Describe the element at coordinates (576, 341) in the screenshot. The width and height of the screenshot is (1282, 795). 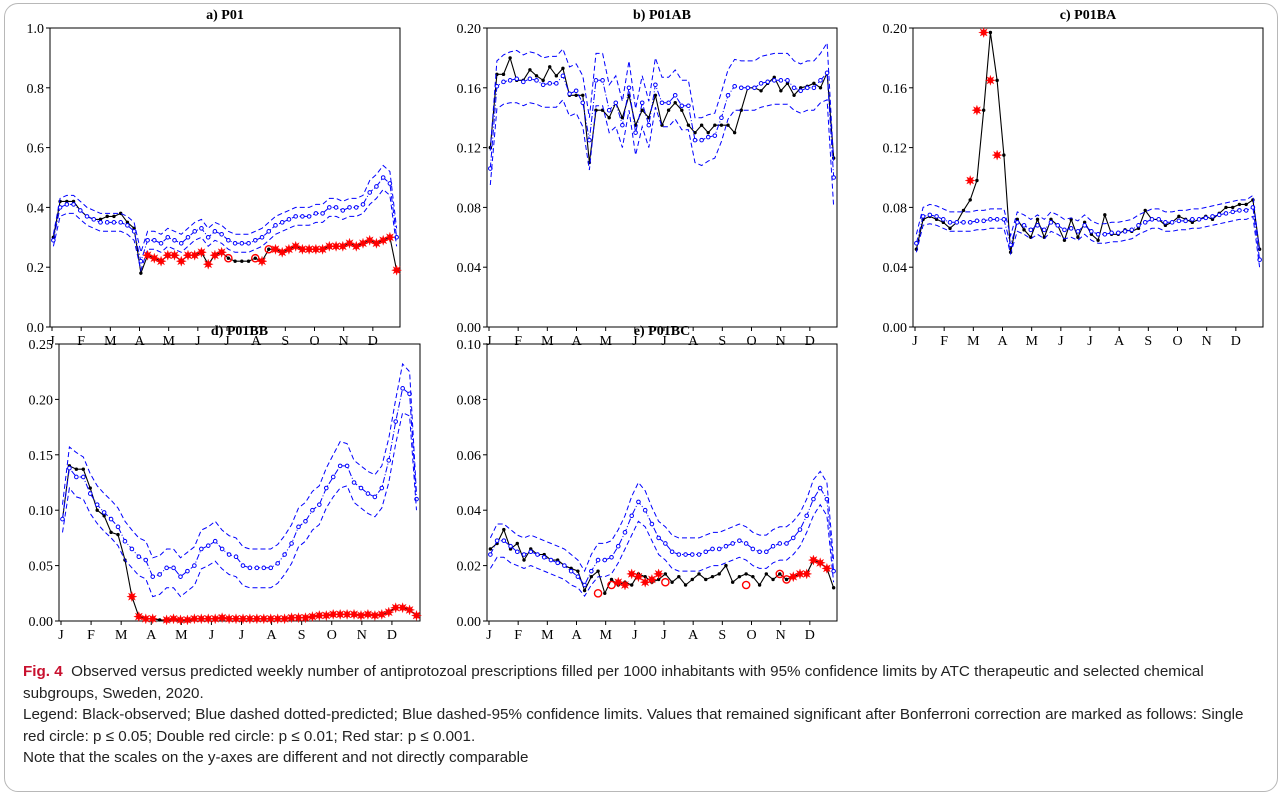
I see `x-tick-label: A` at that location.